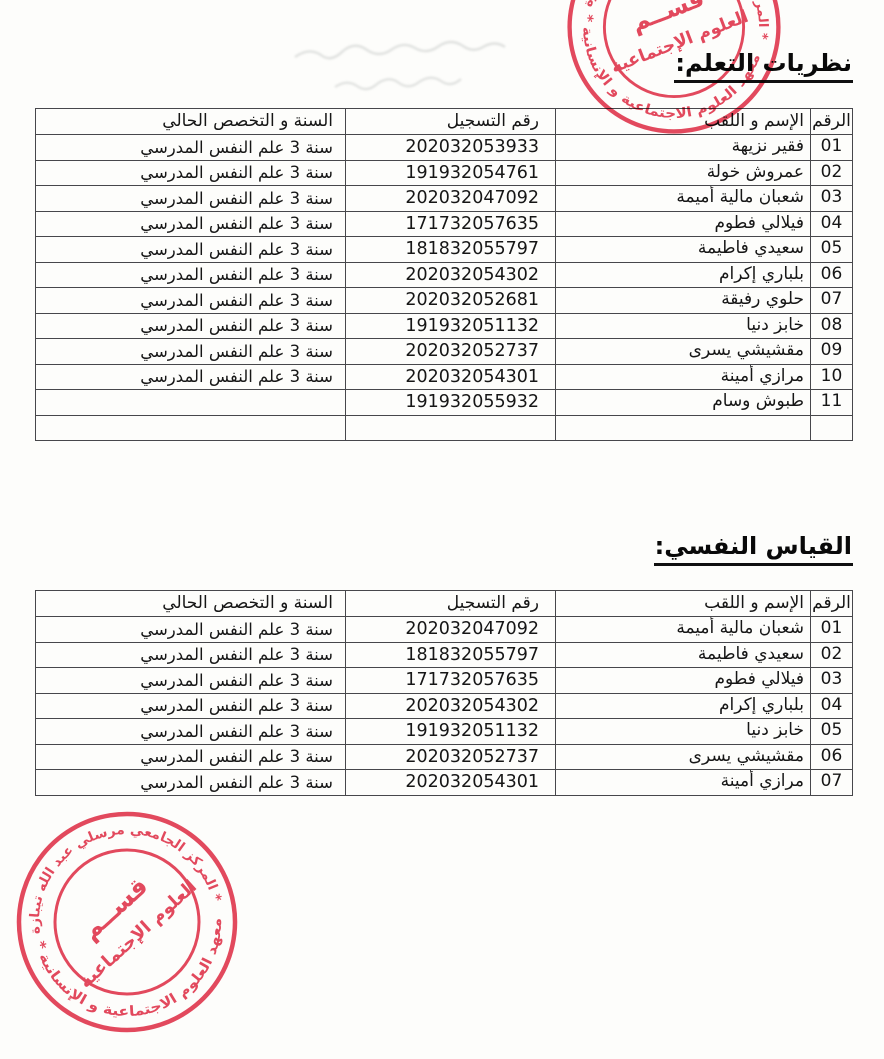 This screenshot has width=884, height=1059. I want to click on stamp-ring-bottom-text: * معهد العلوم الاجتماعية و الإنسانية, so click(135, 972).